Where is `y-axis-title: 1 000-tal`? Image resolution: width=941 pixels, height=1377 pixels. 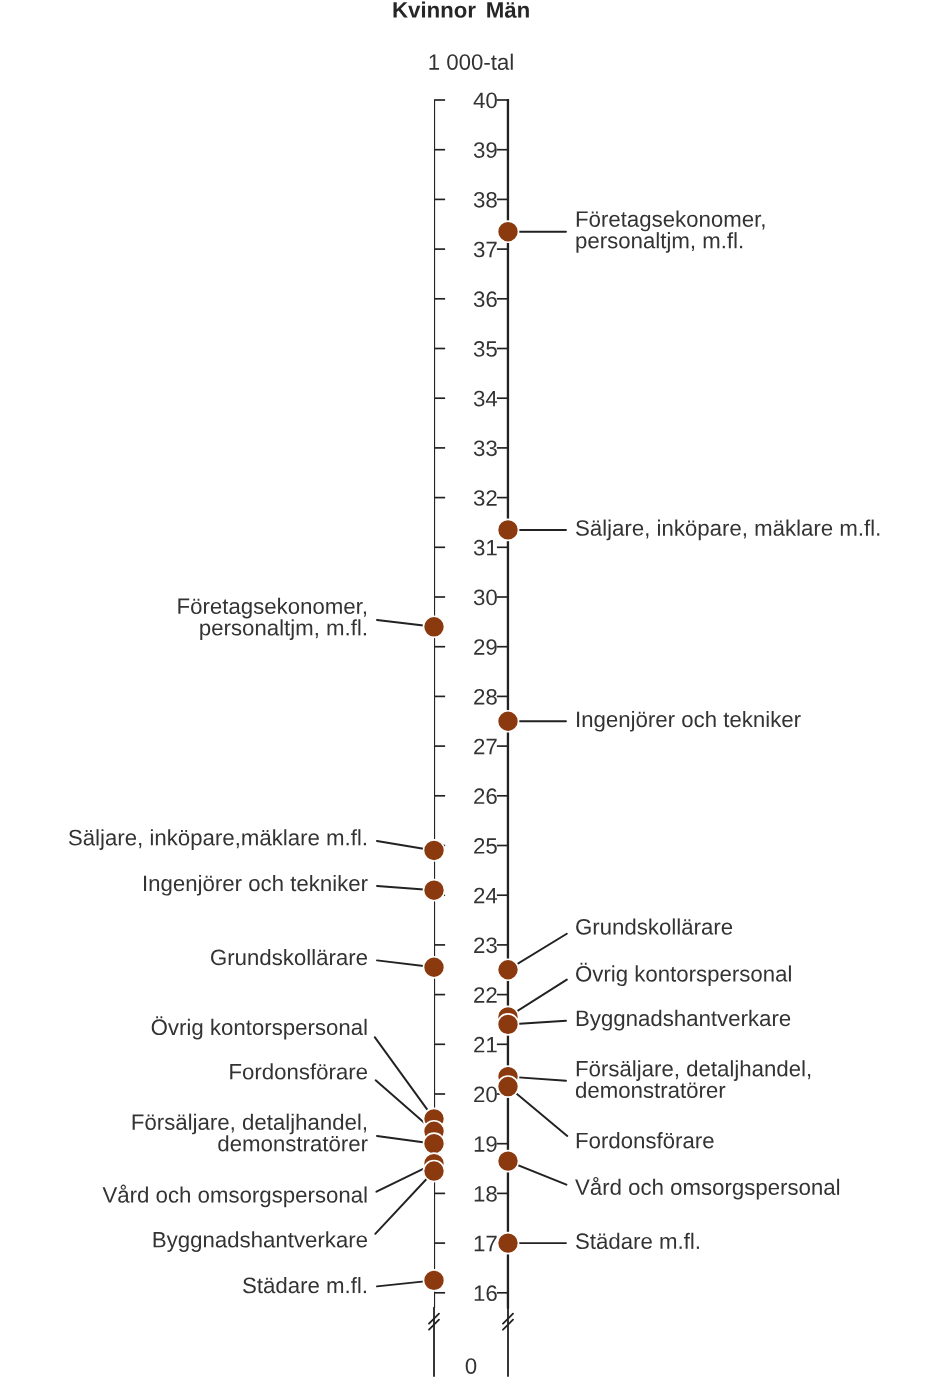 y-axis-title: 1 000-tal is located at coordinates (471, 61).